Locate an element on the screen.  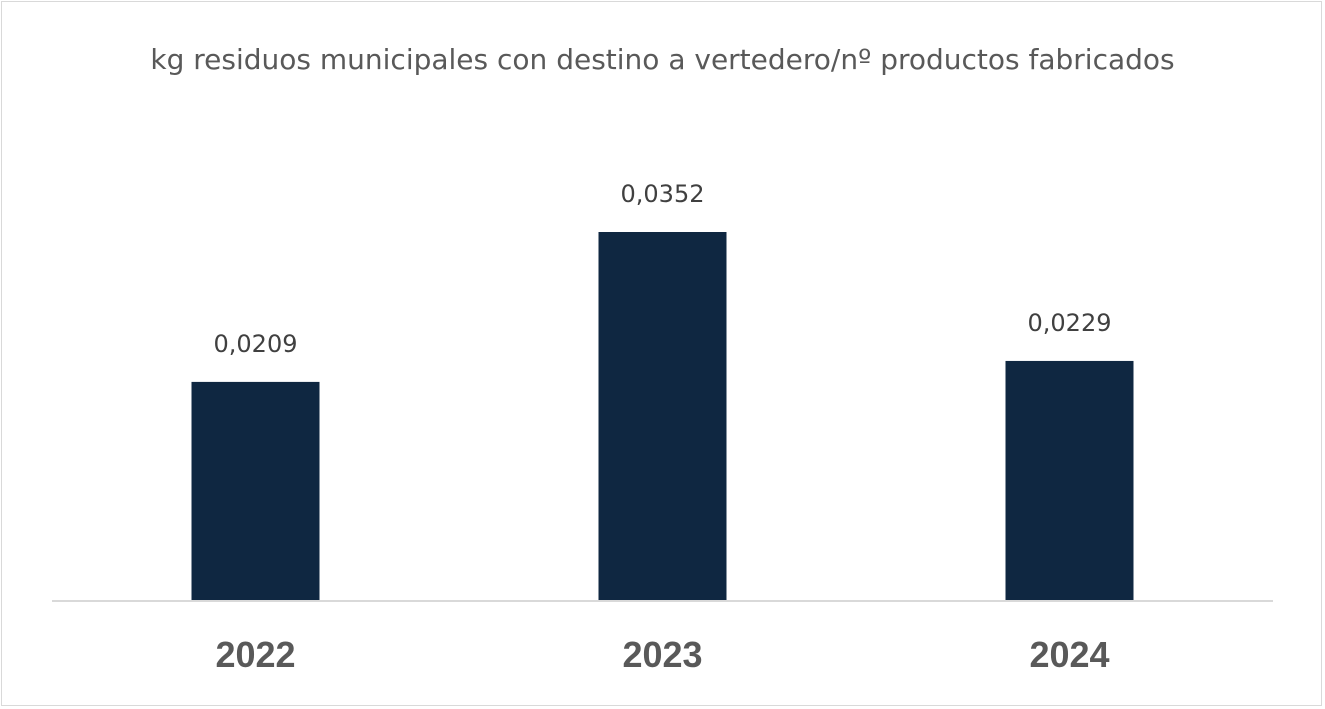
data-label-2022: 0,0209 is located at coordinates (256, 344).